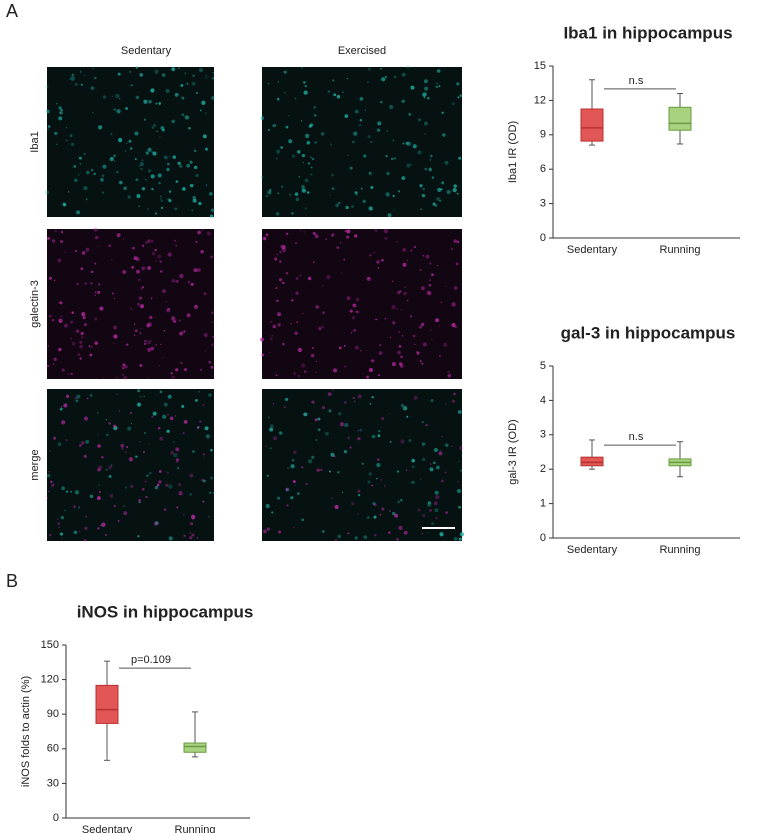 The image size is (759, 833). I want to click on column-label: Exercised, so click(362, 51).